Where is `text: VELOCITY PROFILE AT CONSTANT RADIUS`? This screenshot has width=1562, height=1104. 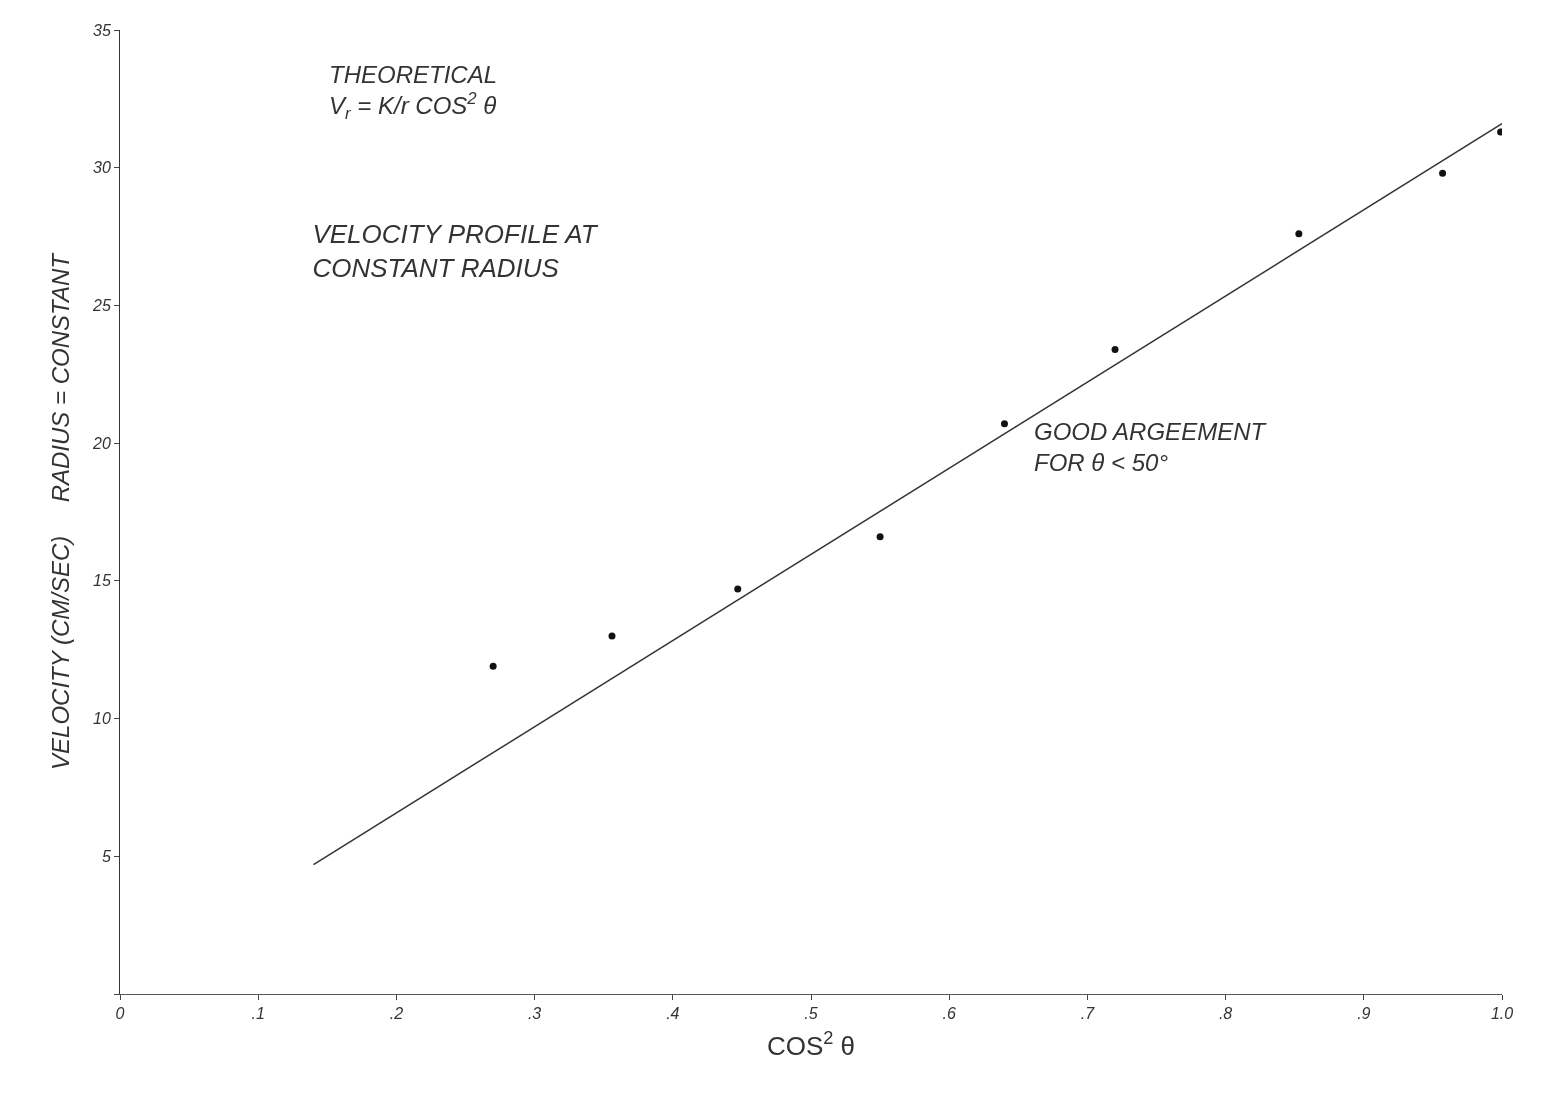 text: VELOCITY PROFILE AT CONSTANT RADIUS is located at coordinates (455, 250).